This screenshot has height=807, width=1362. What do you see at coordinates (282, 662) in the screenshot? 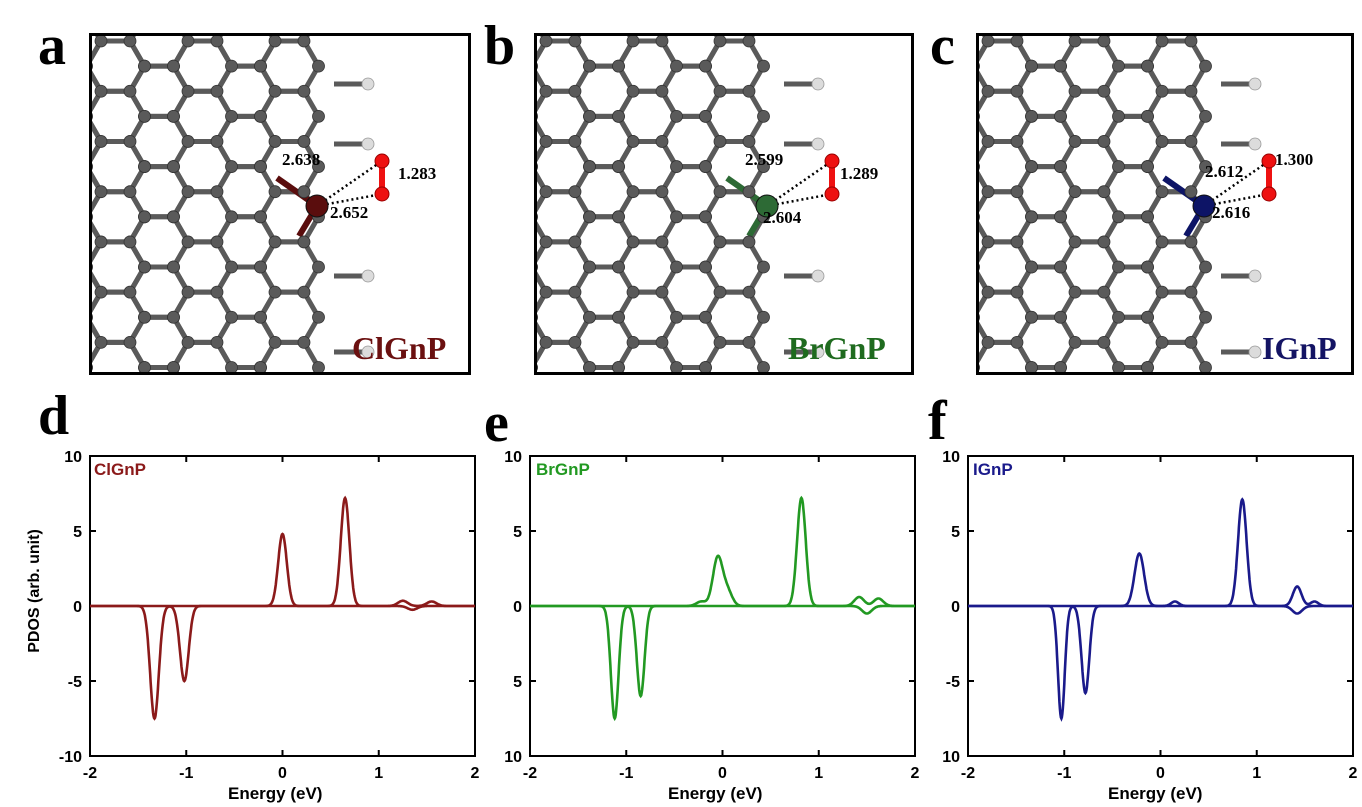
I see `pdos-spin-down-series` at bounding box center [282, 662].